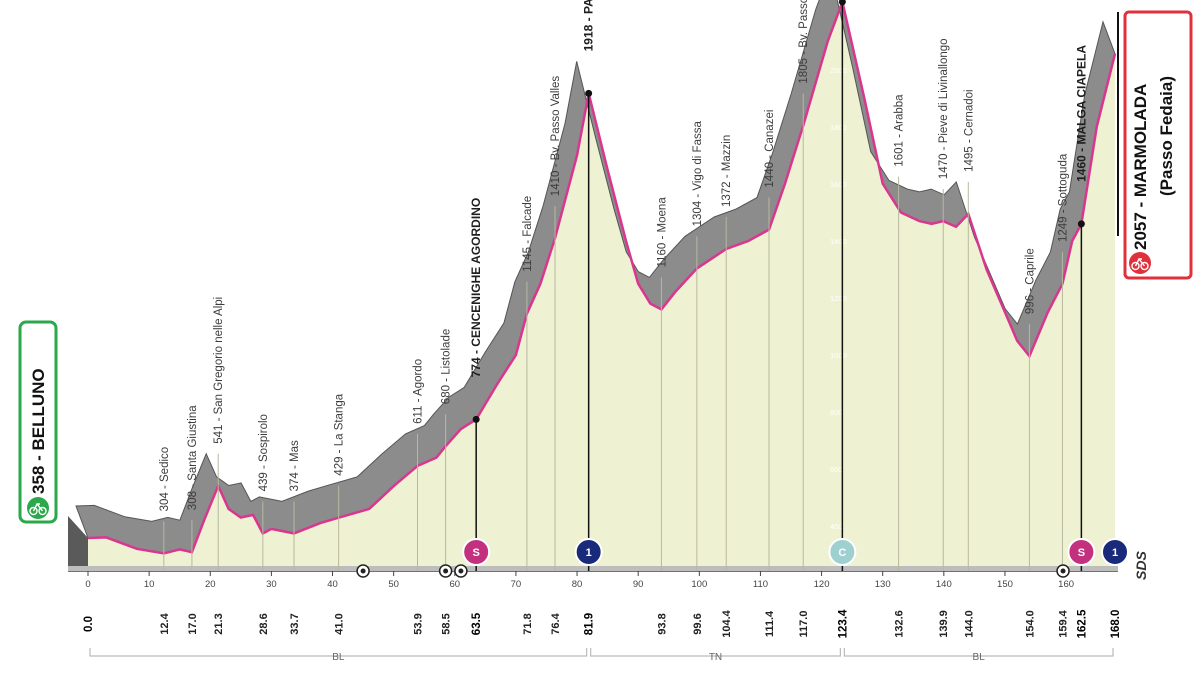 The width and height of the screenshot is (1200, 679). What do you see at coordinates (477, 623) in the screenshot?
I see `waypoint-km: 63.5` at bounding box center [477, 623].